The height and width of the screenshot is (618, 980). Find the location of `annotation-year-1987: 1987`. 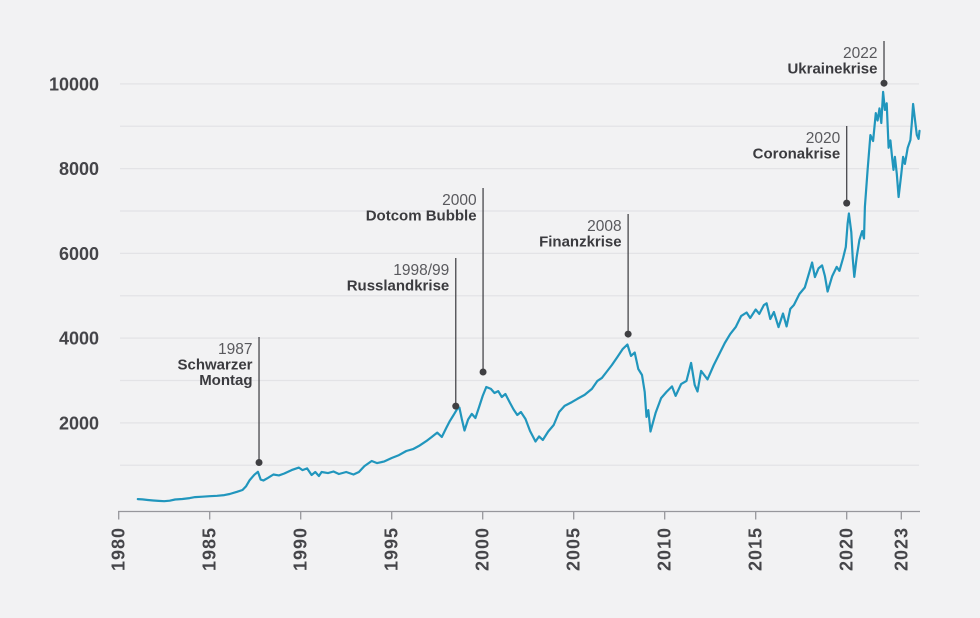

annotation-year-1987: 1987 is located at coordinates (235, 349).